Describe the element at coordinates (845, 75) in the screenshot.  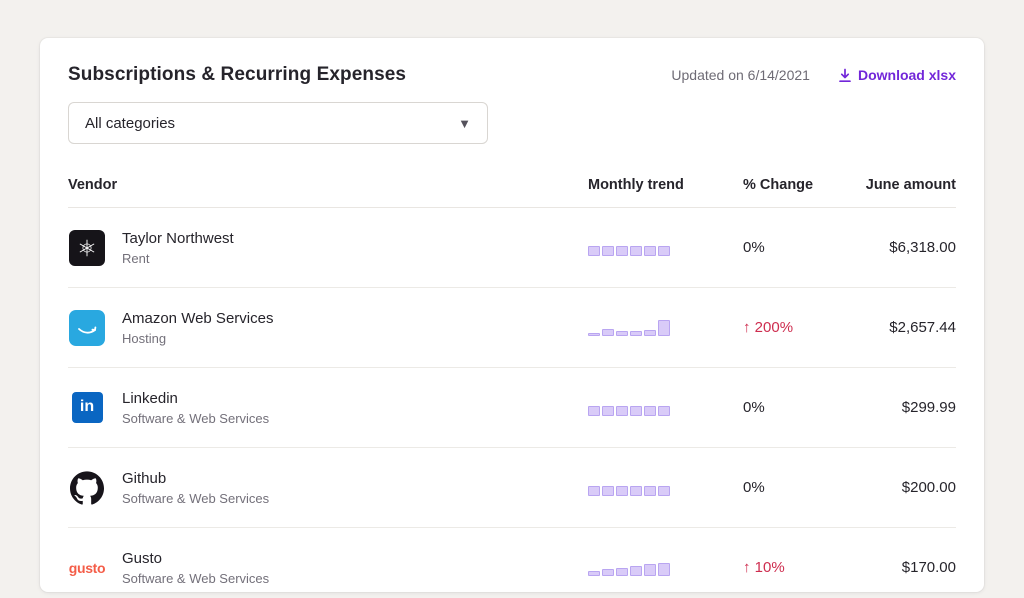
I see `download-icon` at that location.